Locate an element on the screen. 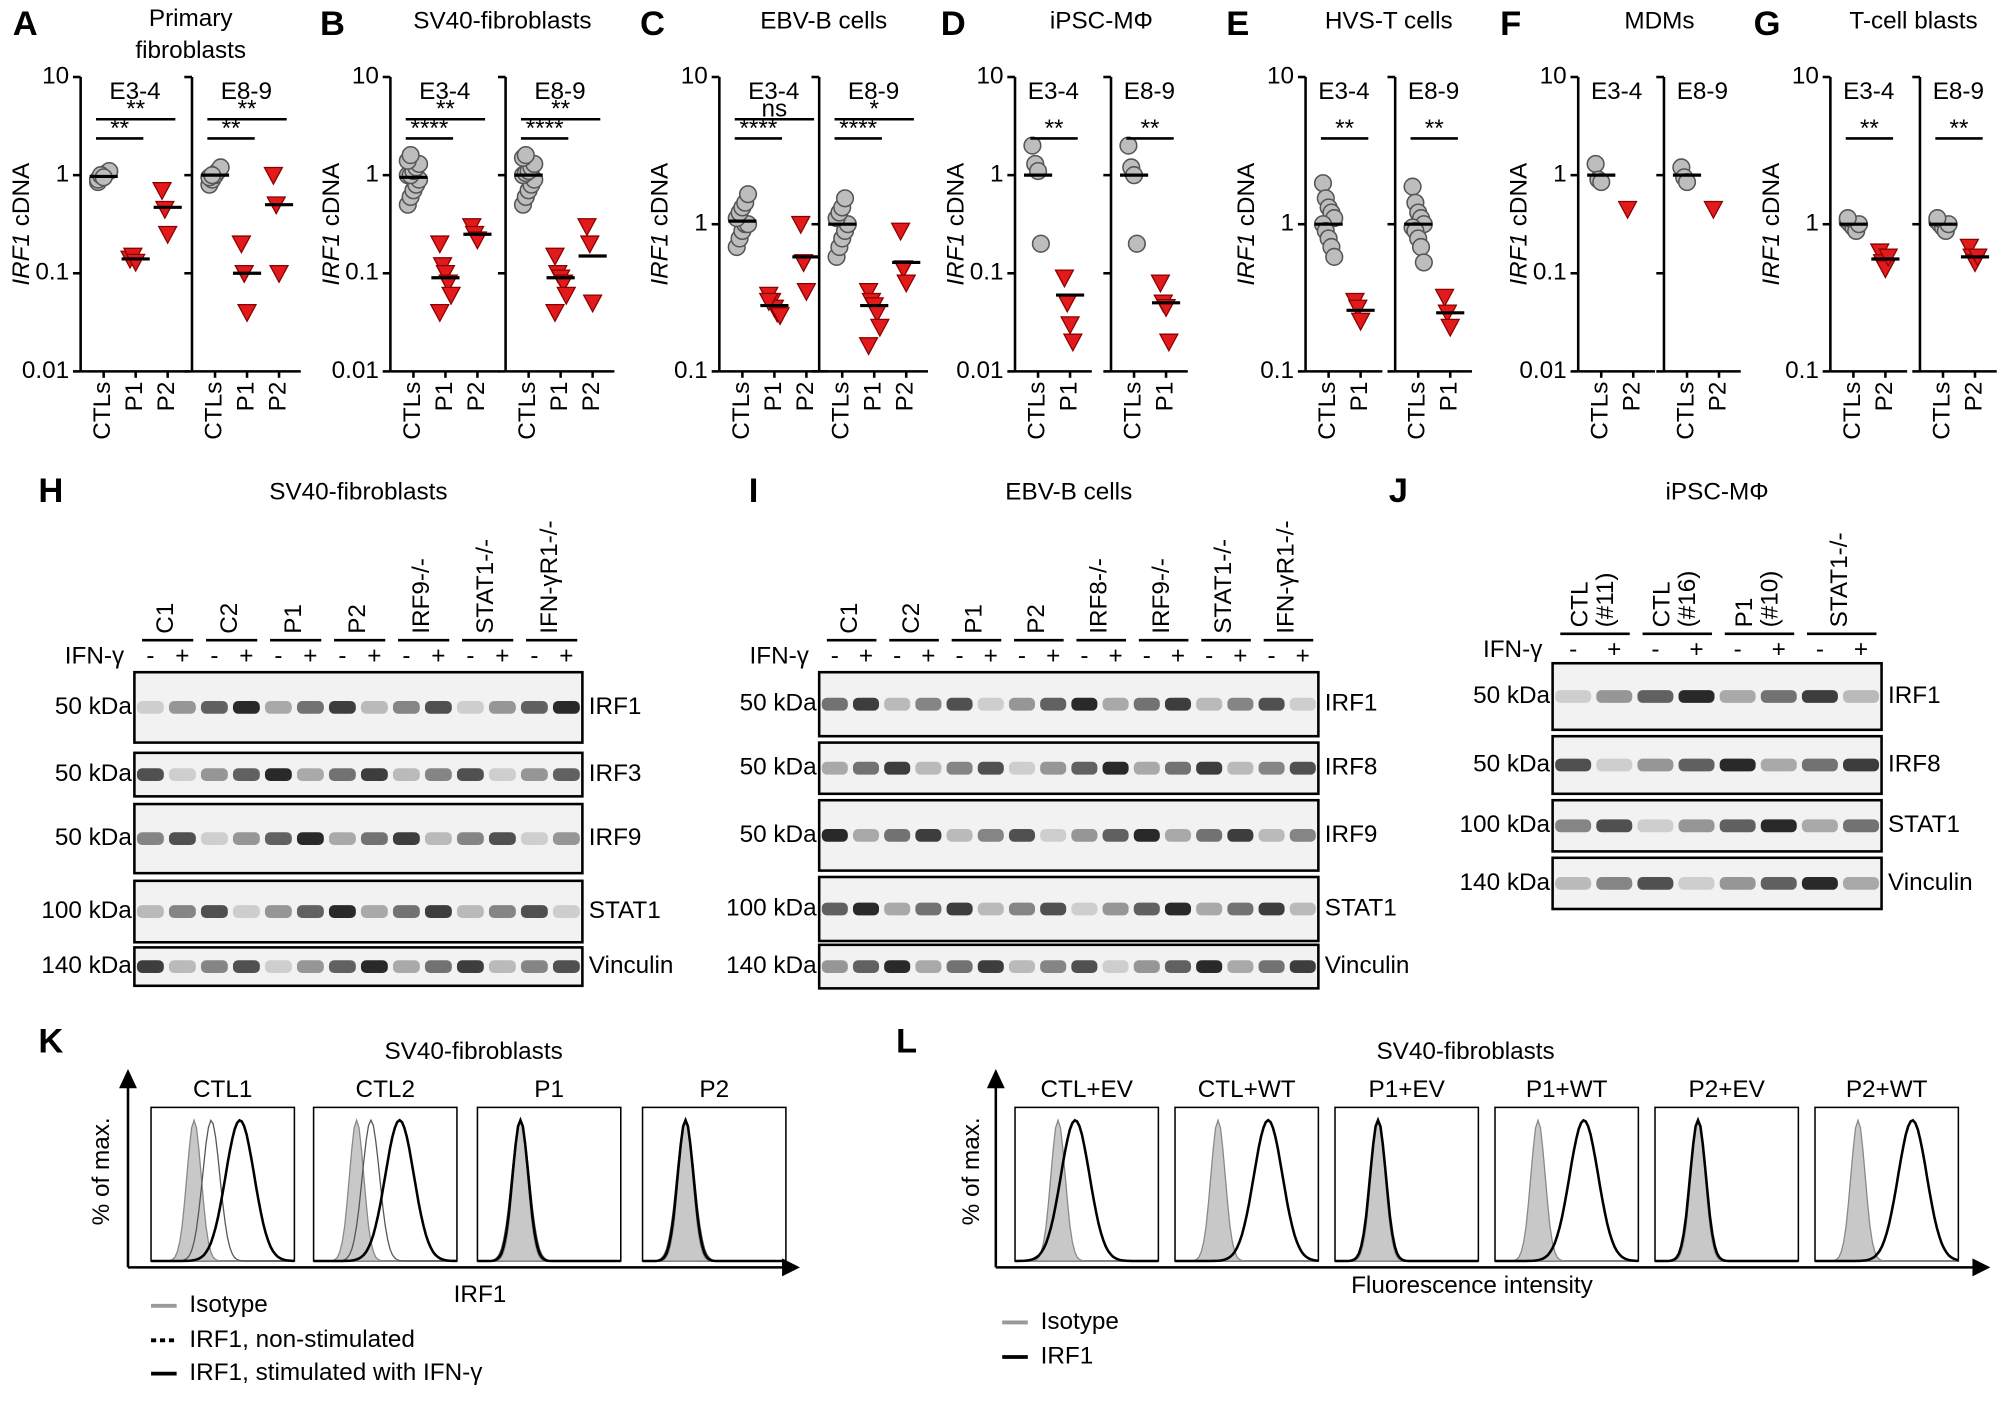 The image size is (2007, 1402). panel-title: HVS-T cells is located at coordinates (1389, 20).